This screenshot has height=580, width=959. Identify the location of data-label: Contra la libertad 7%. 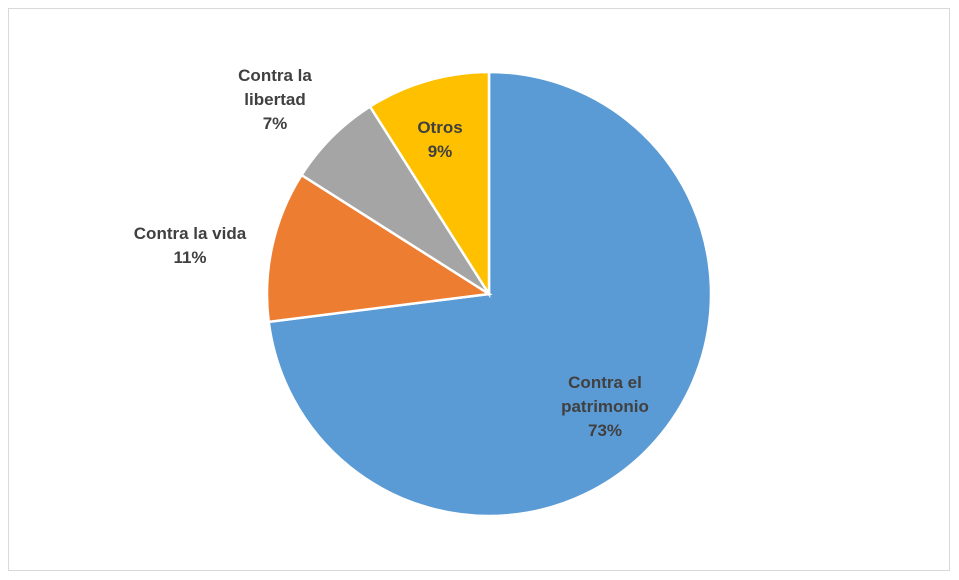
(275, 100).